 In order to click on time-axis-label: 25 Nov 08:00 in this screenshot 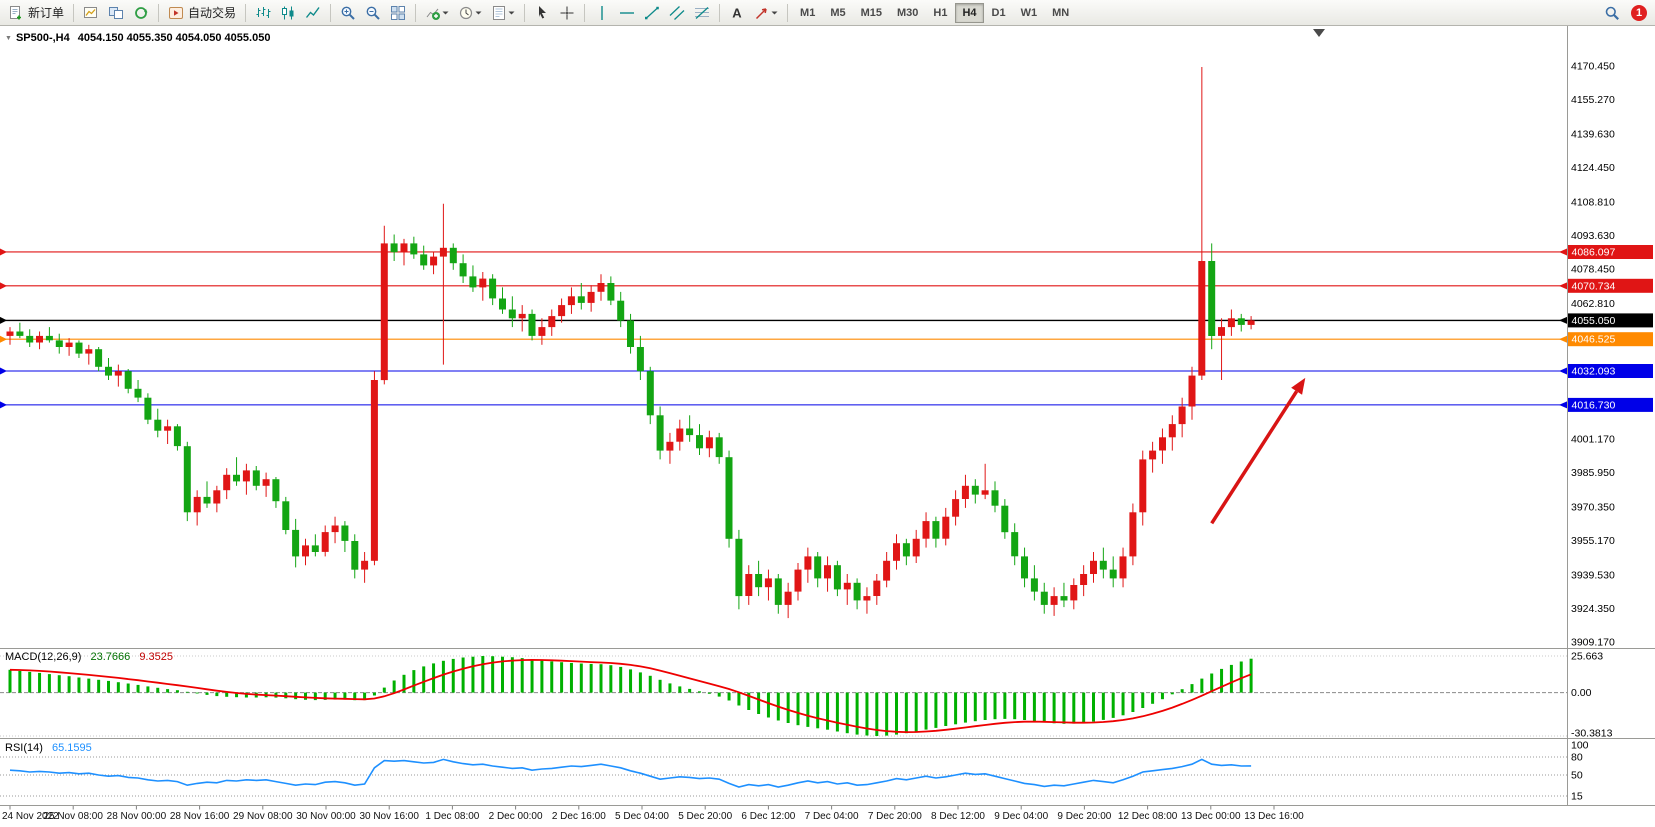, I will do `click(73, 816)`.